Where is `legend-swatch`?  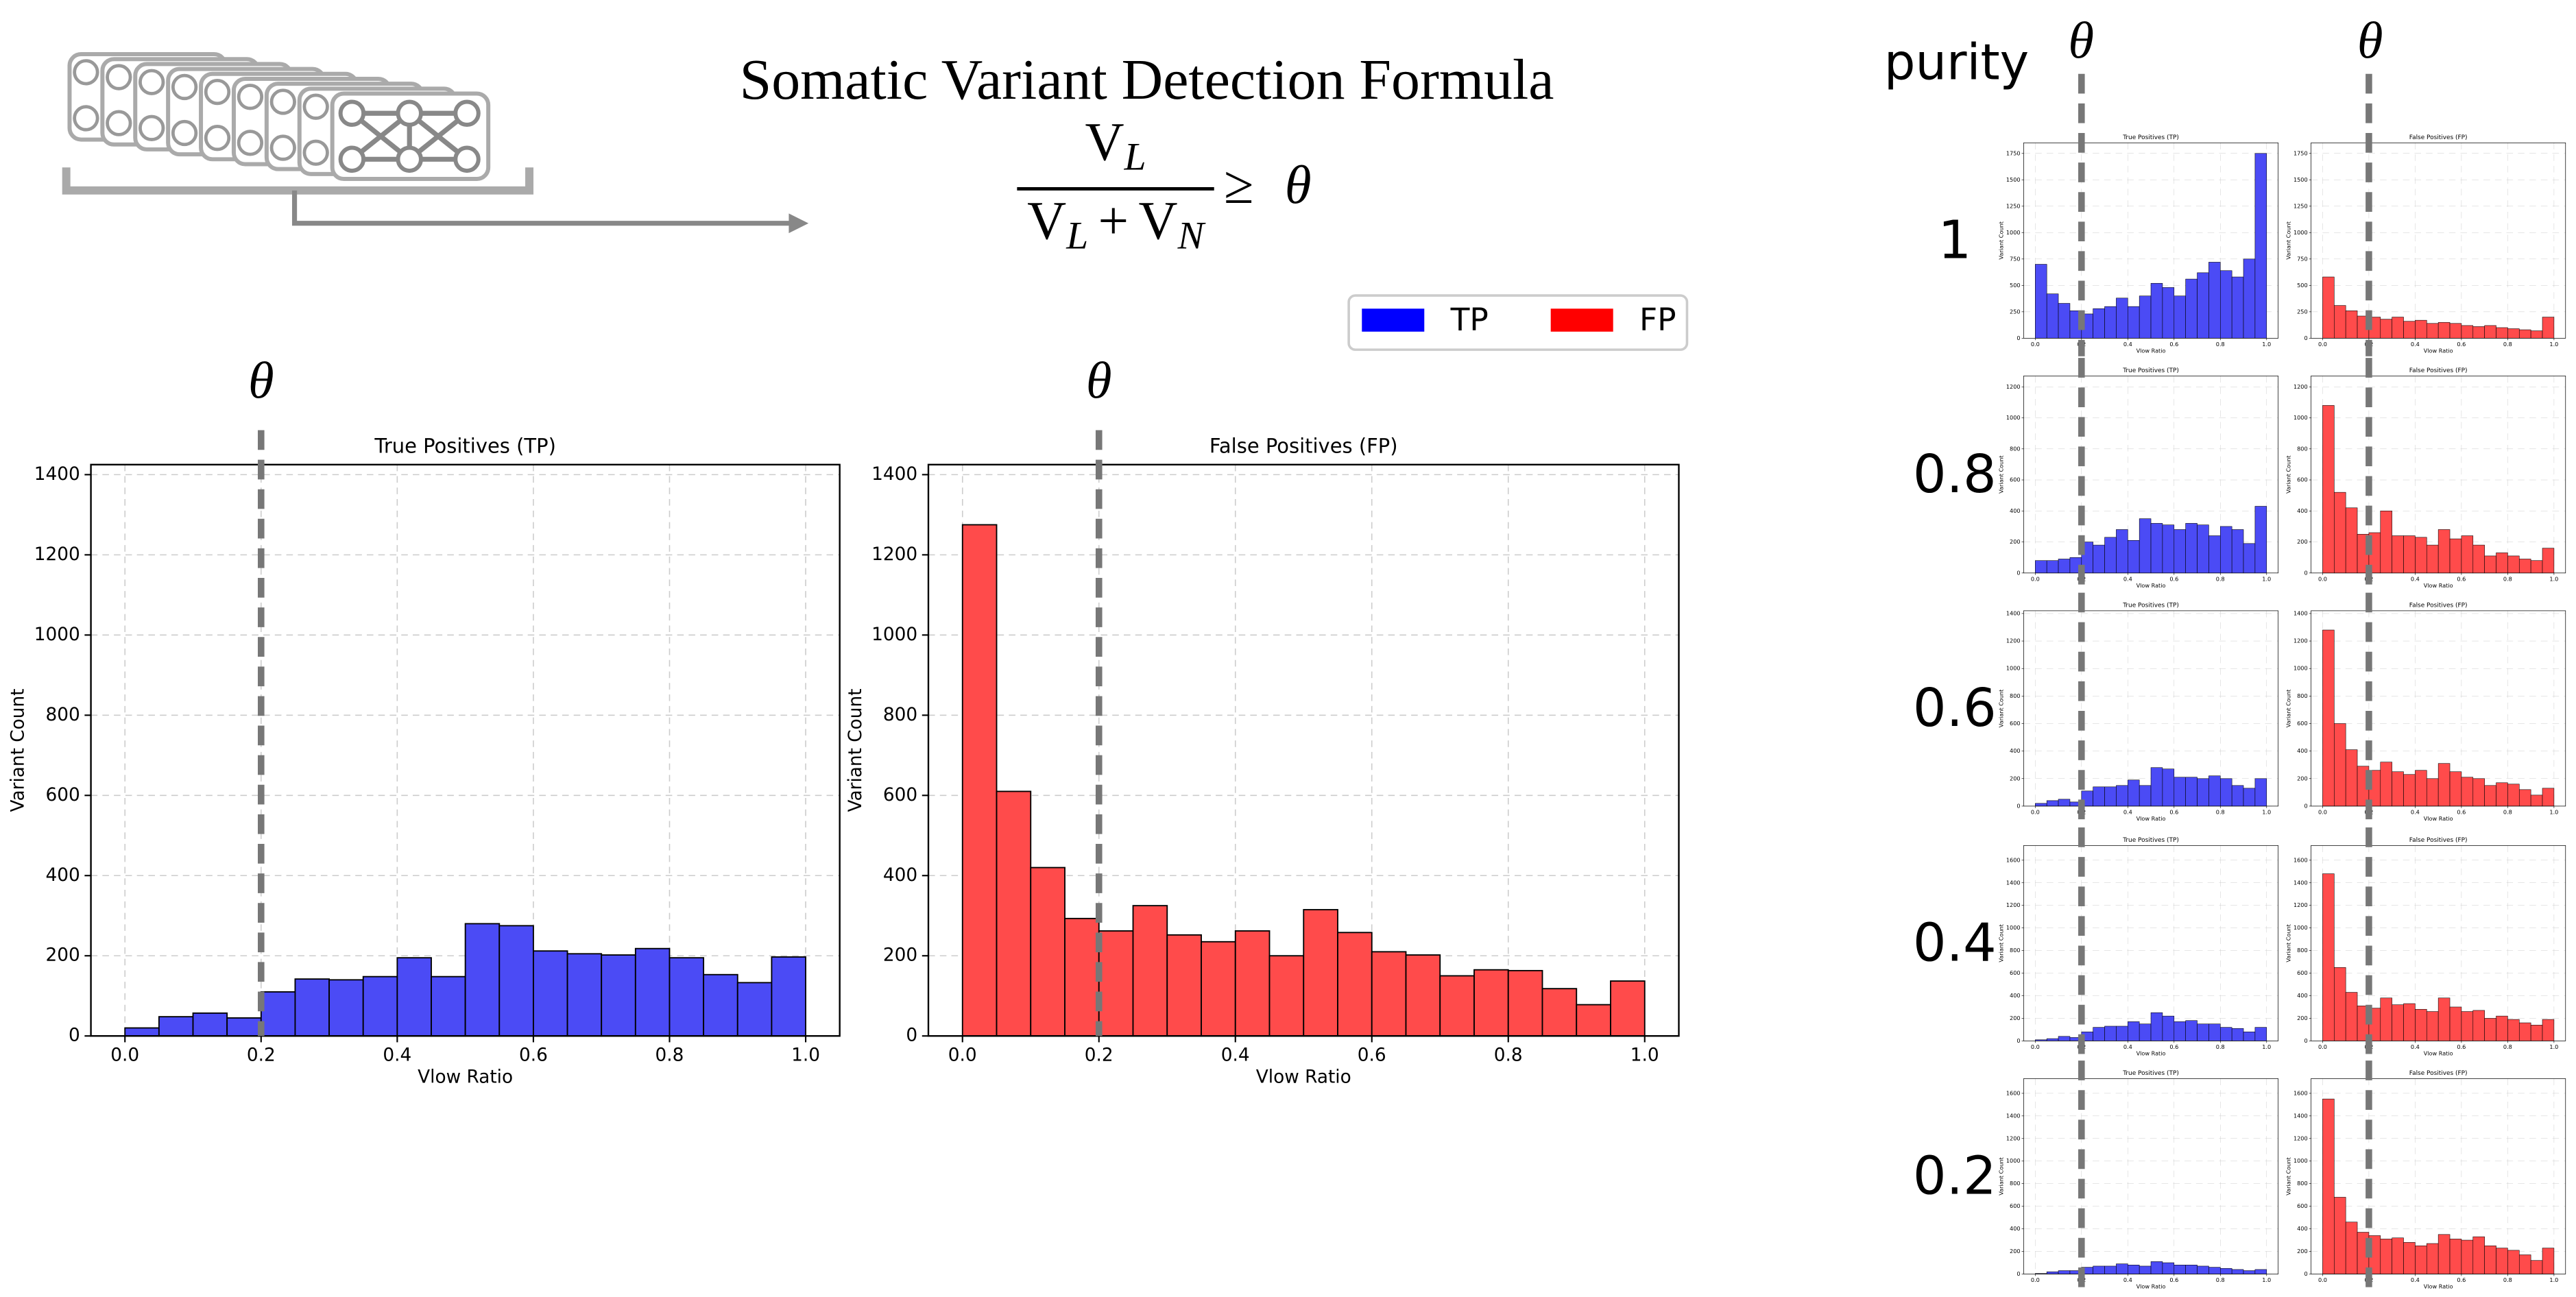 legend-swatch is located at coordinates (1394, 320).